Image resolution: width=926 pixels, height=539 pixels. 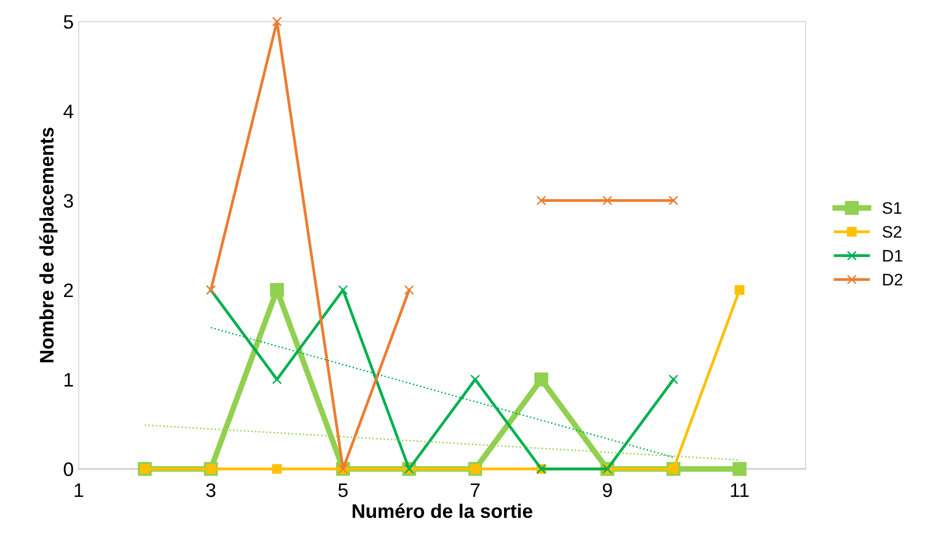 What do you see at coordinates (607, 490) in the screenshot?
I see `x-tick-label: 9` at bounding box center [607, 490].